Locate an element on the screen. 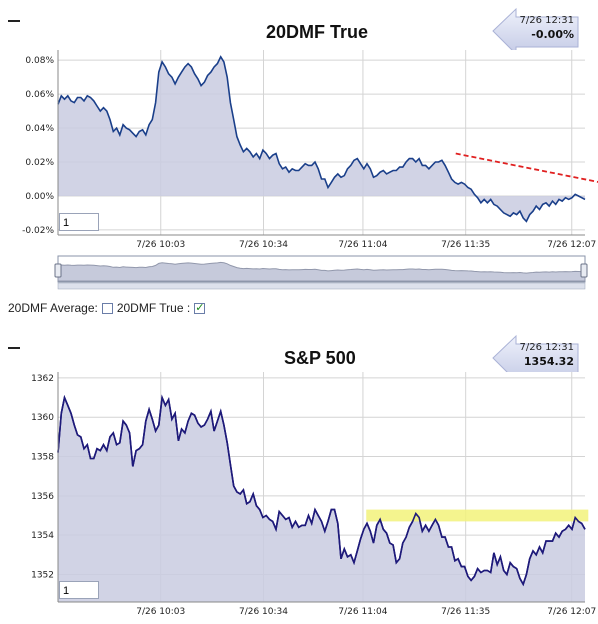  range-navigator is located at coordinates (299, 272).